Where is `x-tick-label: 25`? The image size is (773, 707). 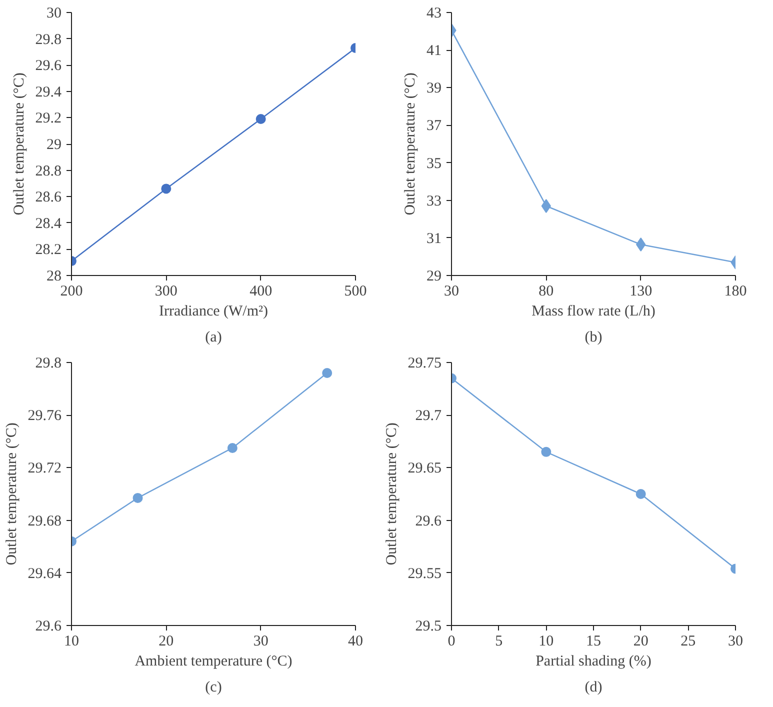
x-tick-label: 25 is located at coordinates (688, 642).